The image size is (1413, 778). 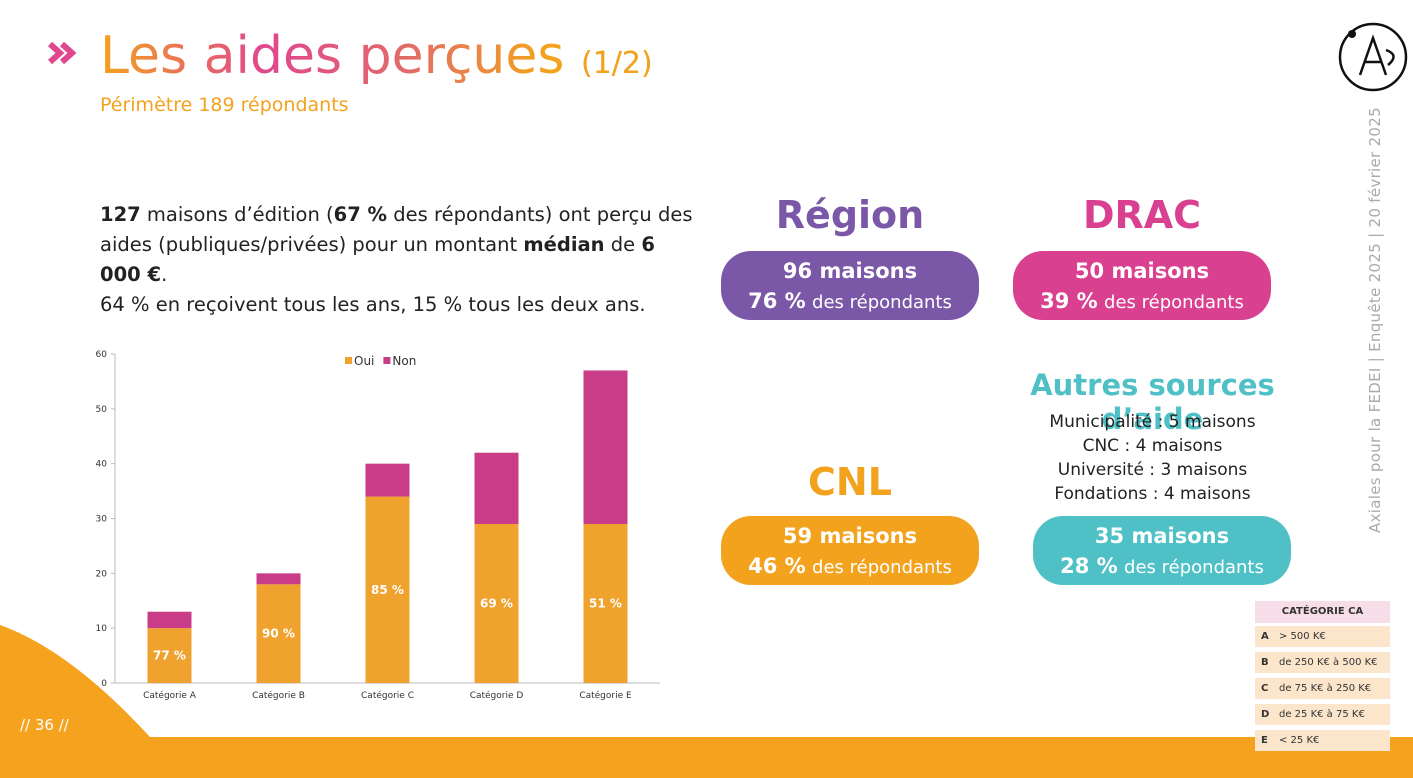 What do you see at coordinates (777, 301) in the screenshot?
I see `share: 76 %` at bounding box center [777, 301].